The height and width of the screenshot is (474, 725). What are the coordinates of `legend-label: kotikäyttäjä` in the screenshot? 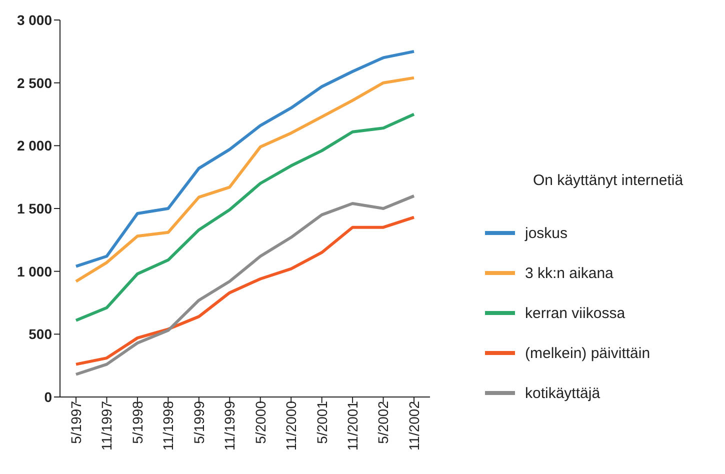 It's located at (562, 393).